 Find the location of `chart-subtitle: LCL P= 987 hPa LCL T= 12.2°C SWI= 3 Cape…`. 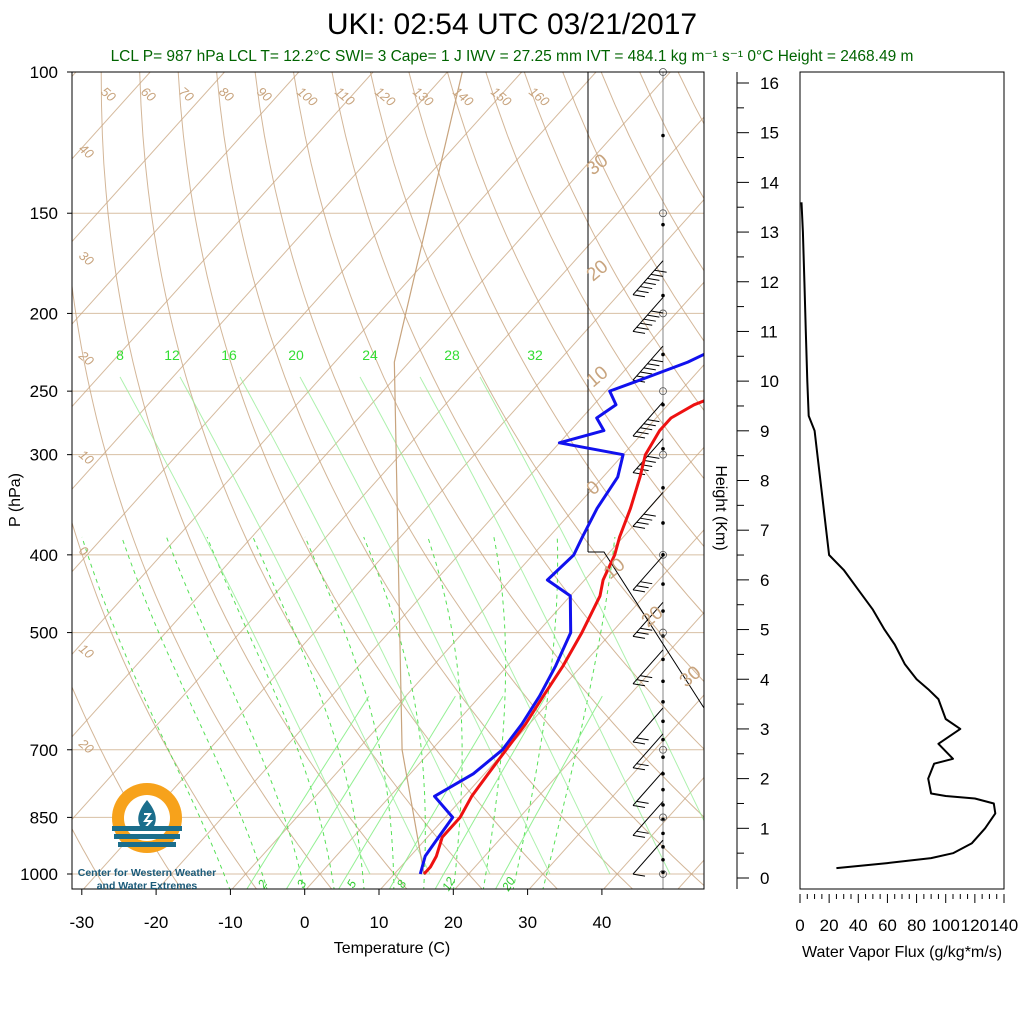

chart-subtitle: LCL P= 987 hPa LCL T= 12.2°C SWI= 3 Cape… is located at coordinates (512, 56).